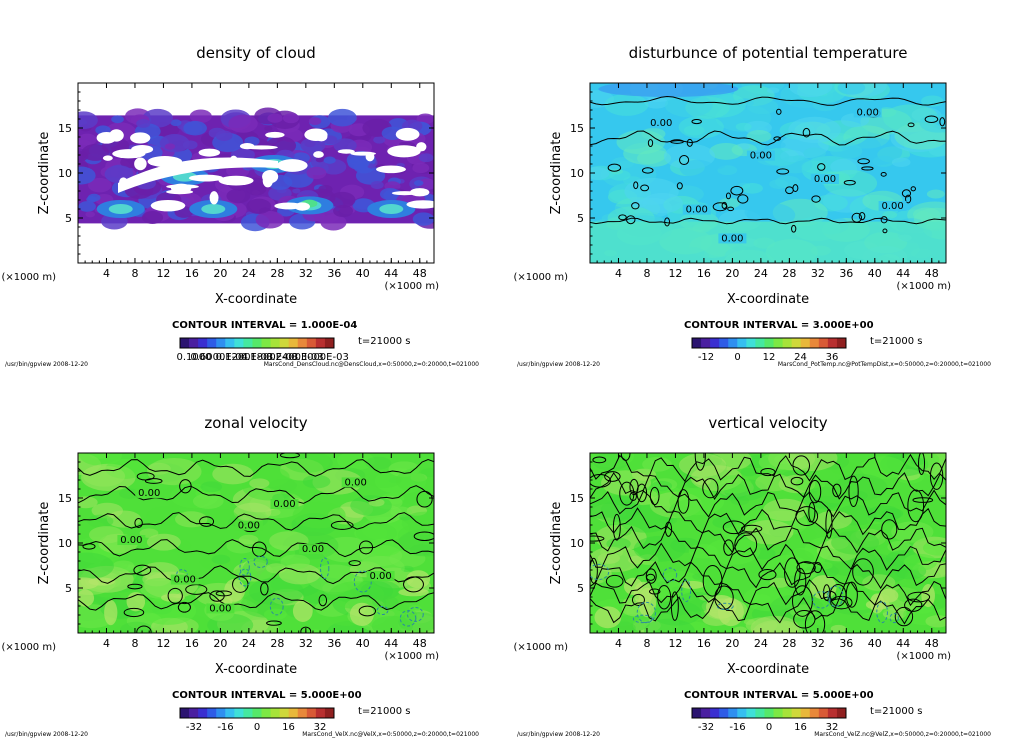 The width and height of the screenshot is (1024, 740). I want to click on y-axis-label: Z-coordinate, so click(44, 173).